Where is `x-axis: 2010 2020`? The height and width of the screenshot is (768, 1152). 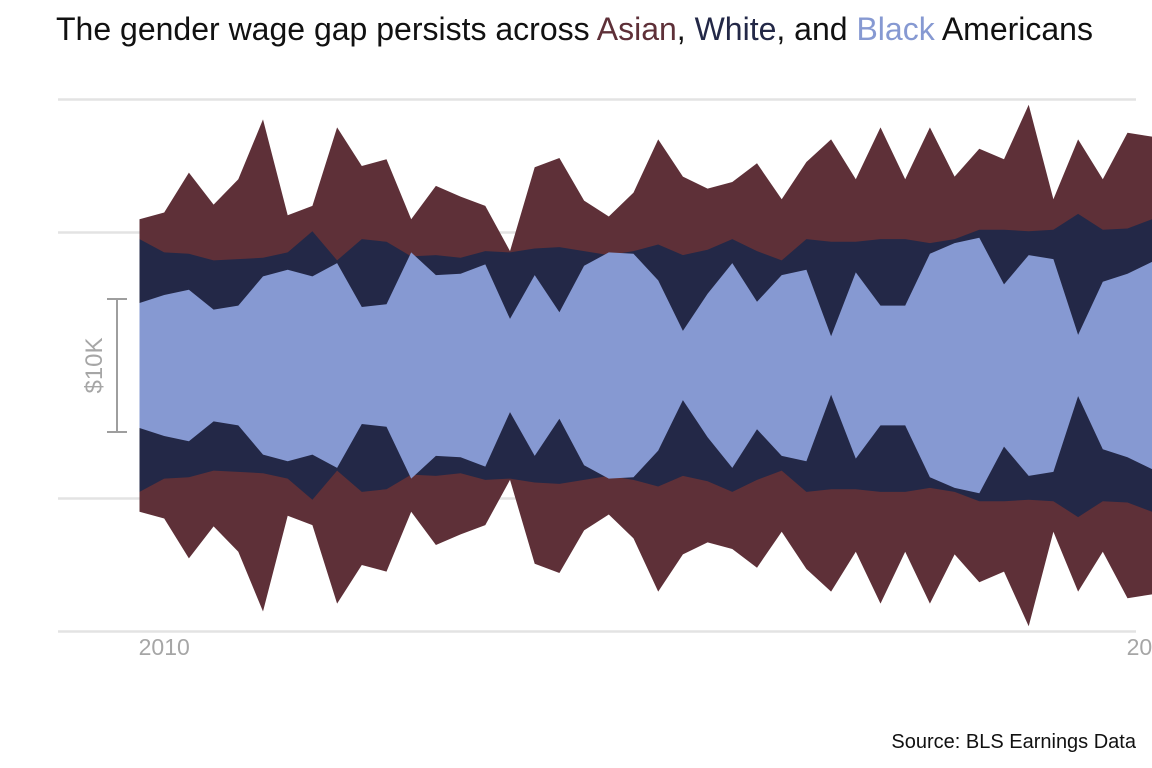
x-axis: 2010 2020 is located at coordinates (645, 647).